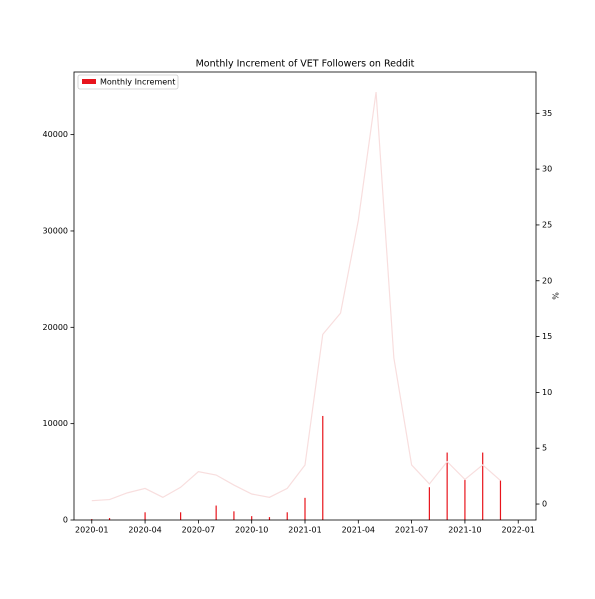 This screenshot has width=595, height=599. Describe the element at coordinates (547, 169) in the screenshot. I see `y2-tick-label: 30` at that location.